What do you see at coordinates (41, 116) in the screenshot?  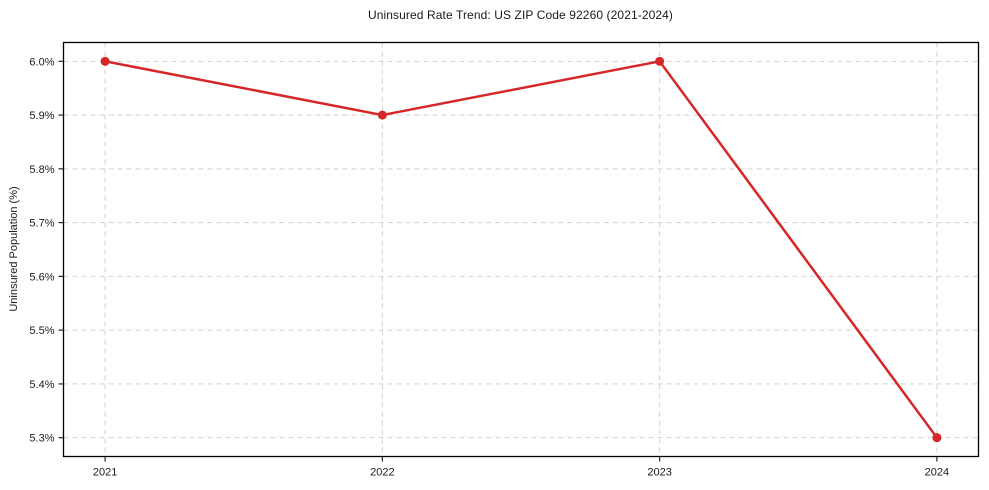 I see `y-tick-label: 5.9%` at bounding box center [41, 116].